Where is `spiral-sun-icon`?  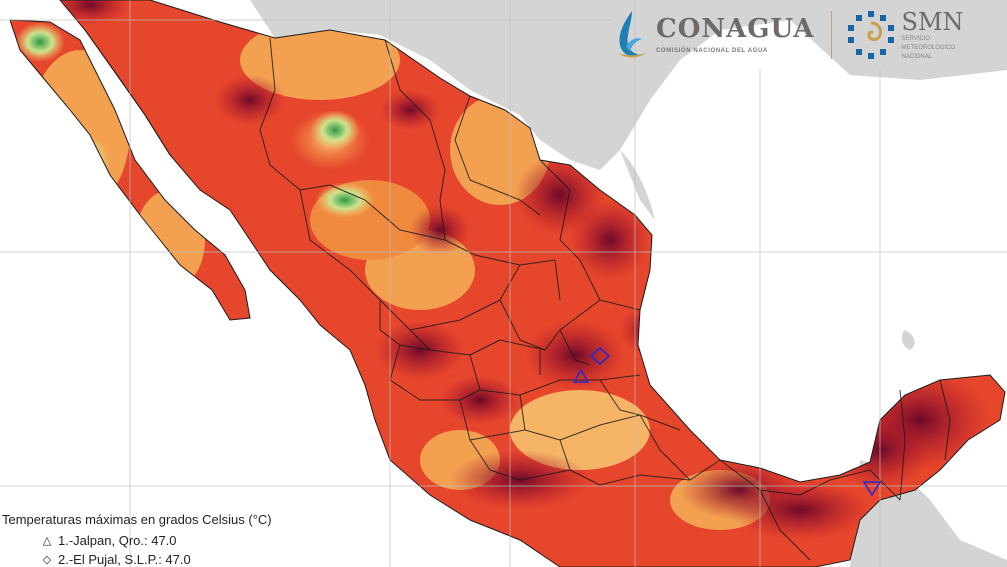 spiral-sun-icon is located at coordinates (870, 35).